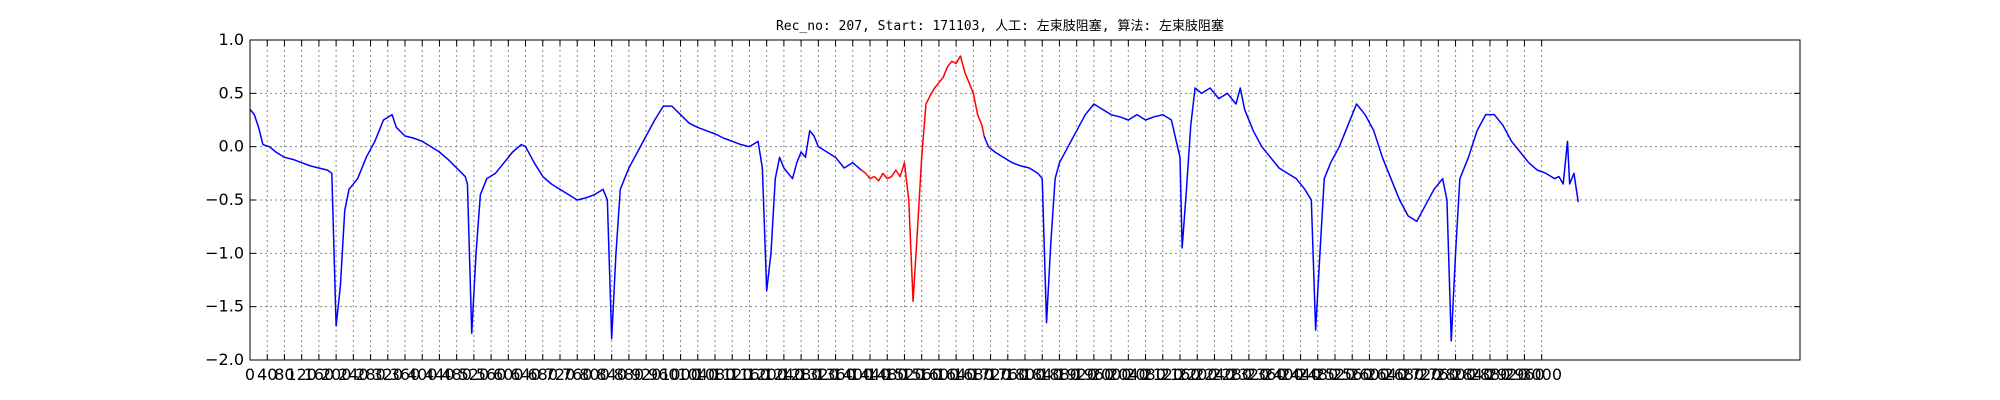 The image size is (2000, 400). I want to click on x-tick-label: 2480, so click(1317, 374).